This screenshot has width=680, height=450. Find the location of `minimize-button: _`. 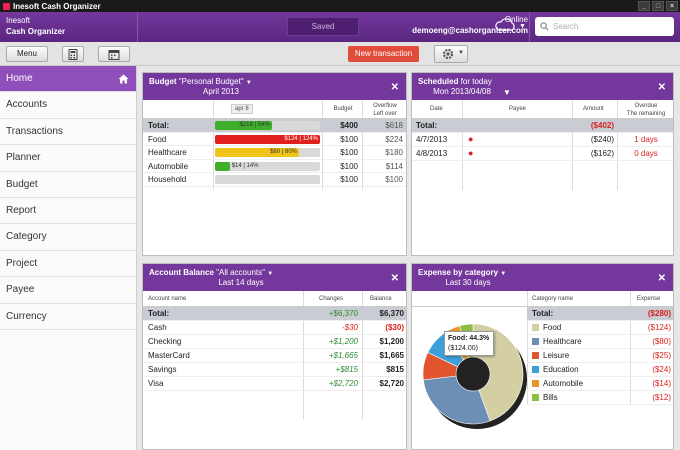

minimize-button: _ is located at coordinates (644, 6).